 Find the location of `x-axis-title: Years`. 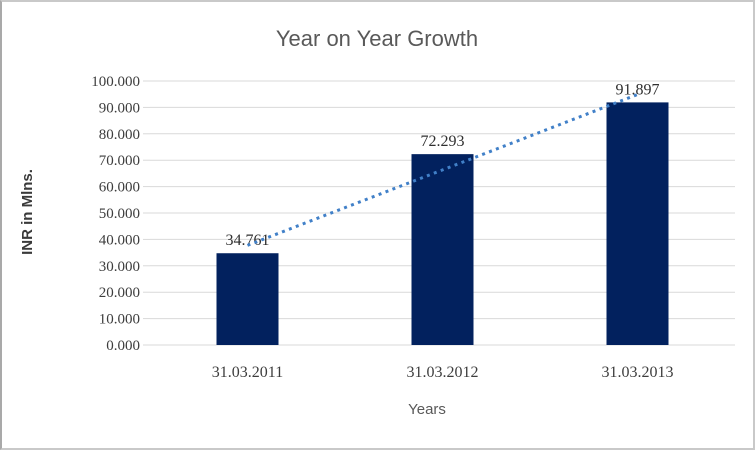

x-axis-title: Years is located at coordinates (427, 409).